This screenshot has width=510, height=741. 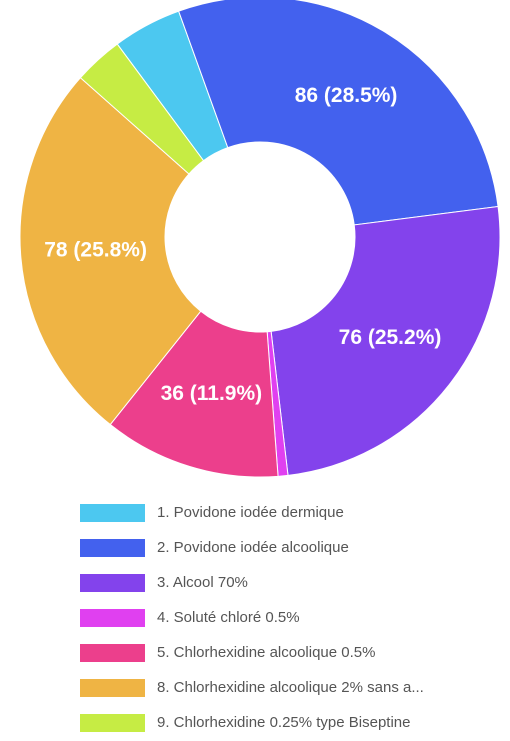 What do you see at coordinates (253, 547) in the screenshot?
I see `legend-label: 2. Povidone iodée alcoolique` at bounding box center [253, 547].